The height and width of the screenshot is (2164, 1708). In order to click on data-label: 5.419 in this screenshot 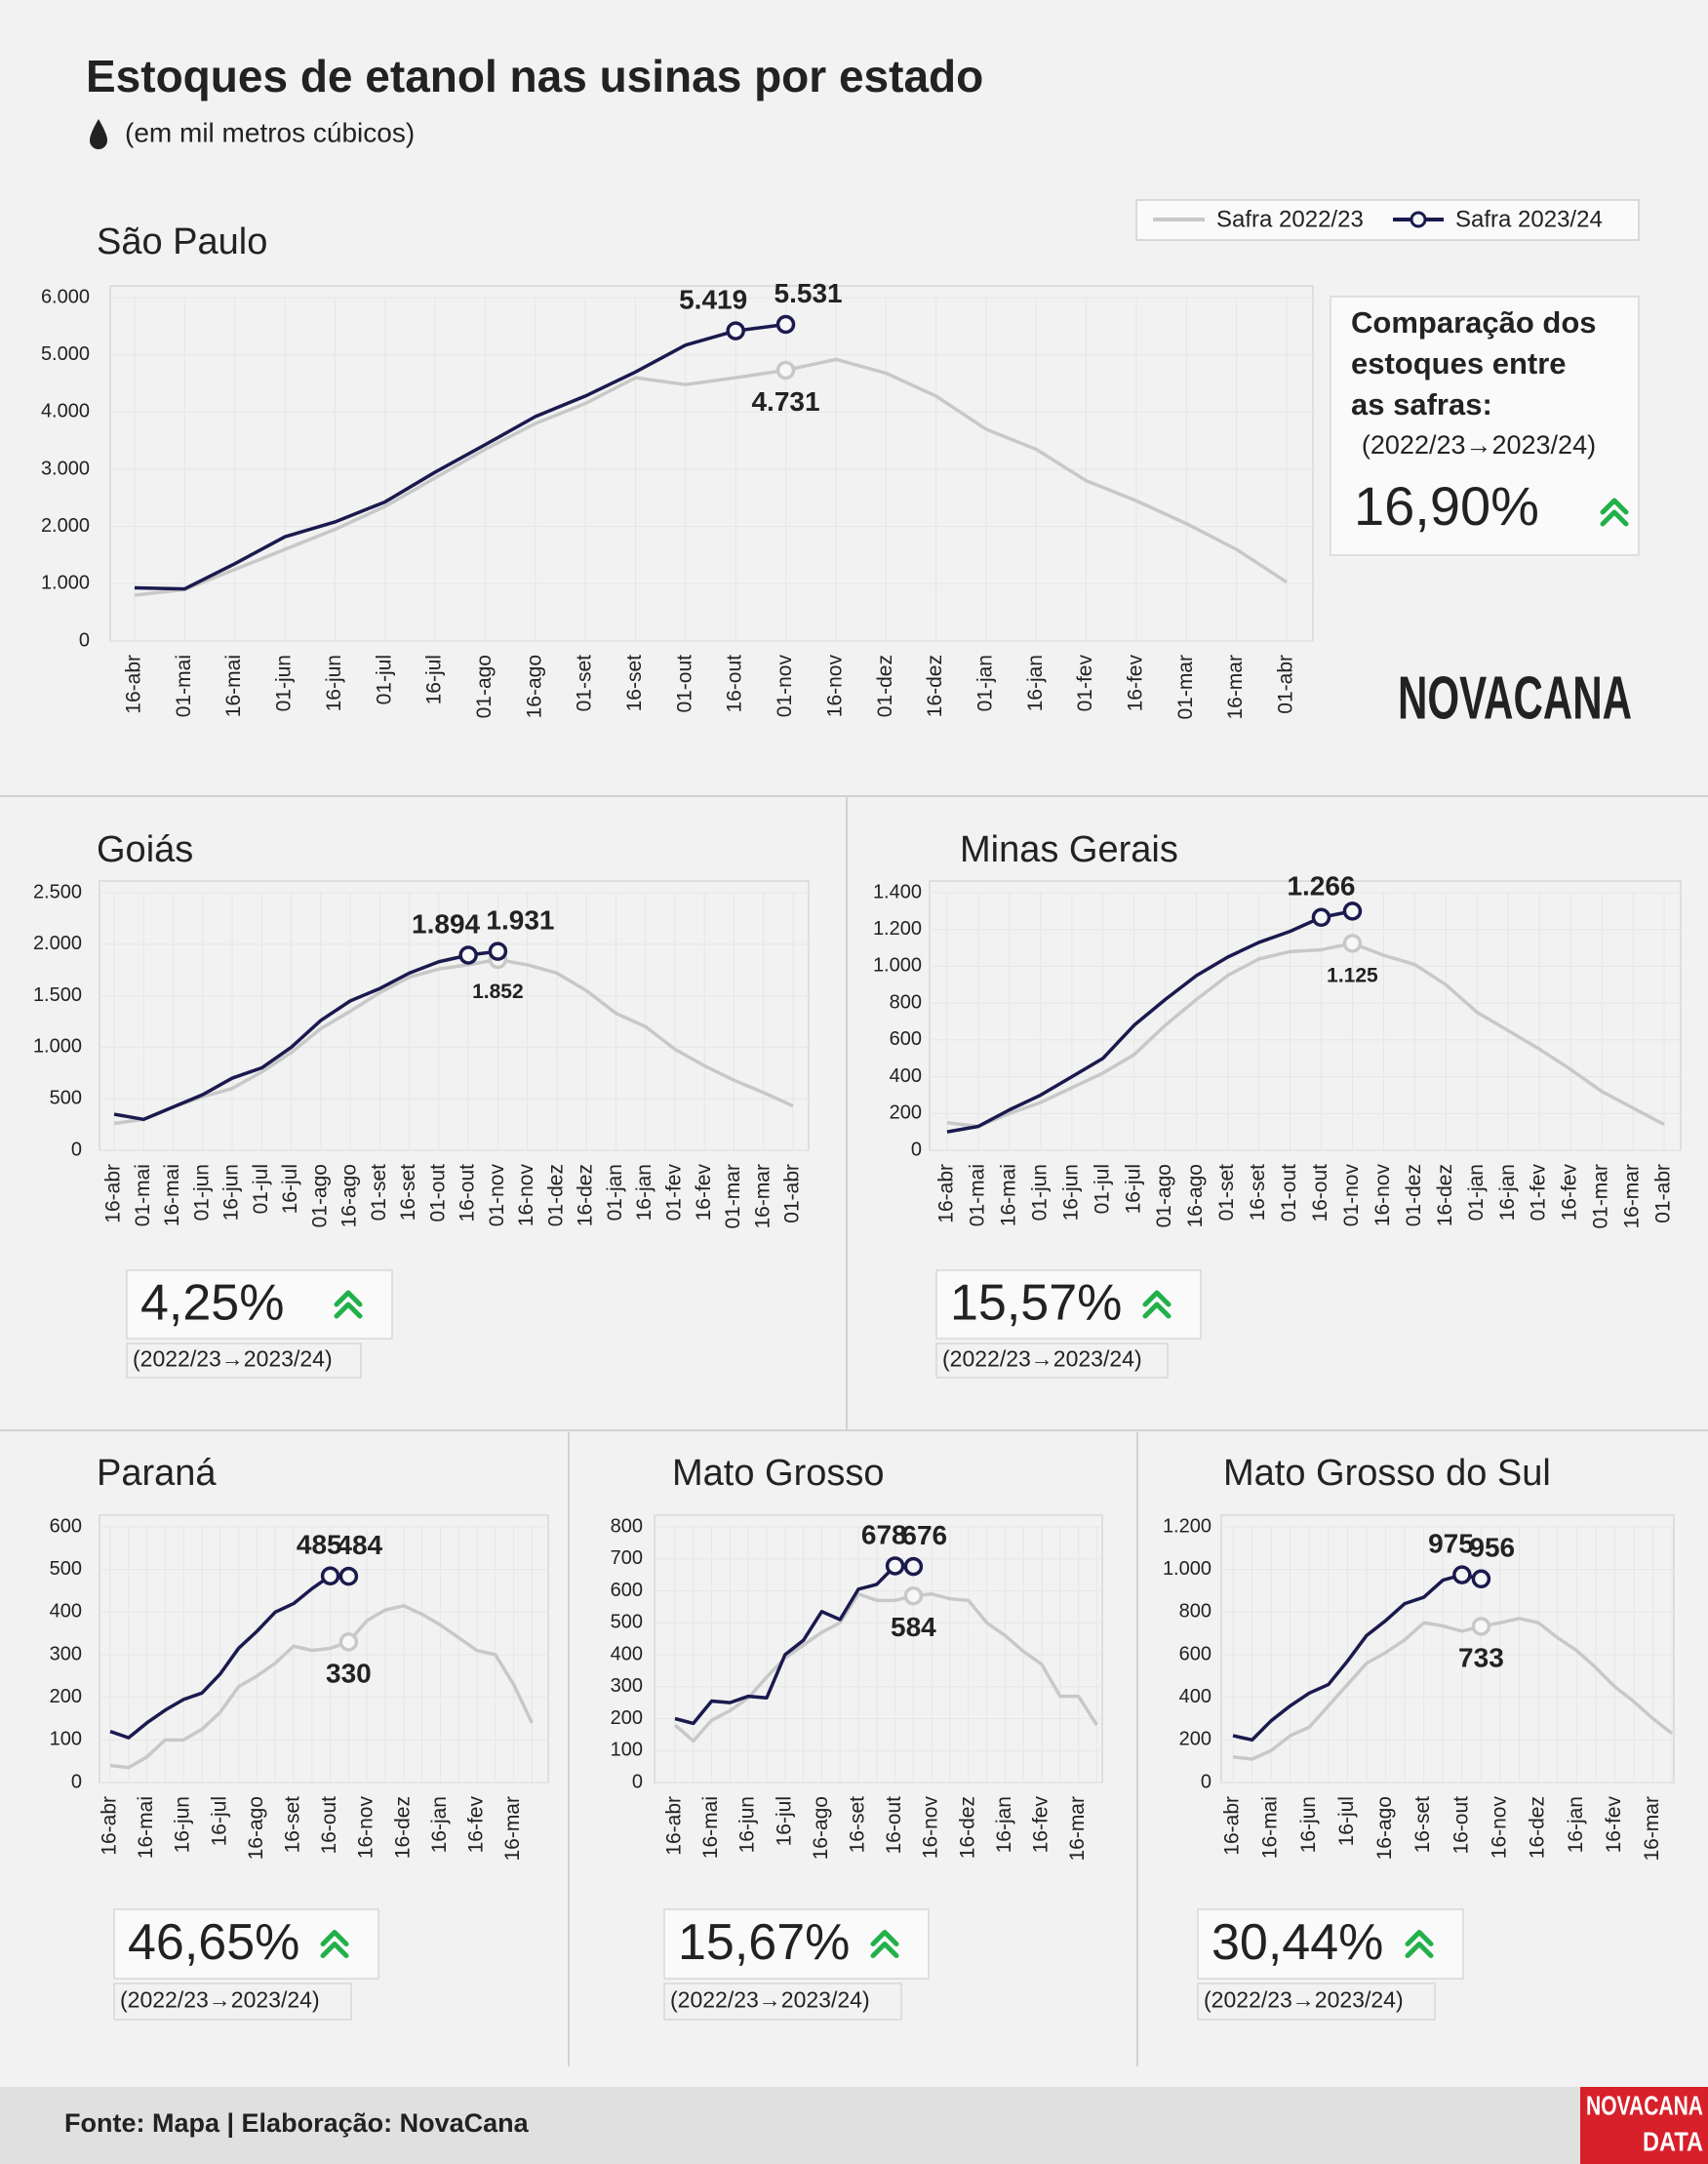, I will do `click(713, 299)`.